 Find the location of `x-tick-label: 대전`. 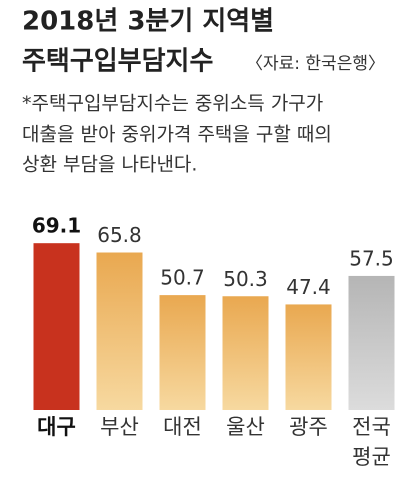

x-tick-label: 대전 is located at coordinates (182, 427).